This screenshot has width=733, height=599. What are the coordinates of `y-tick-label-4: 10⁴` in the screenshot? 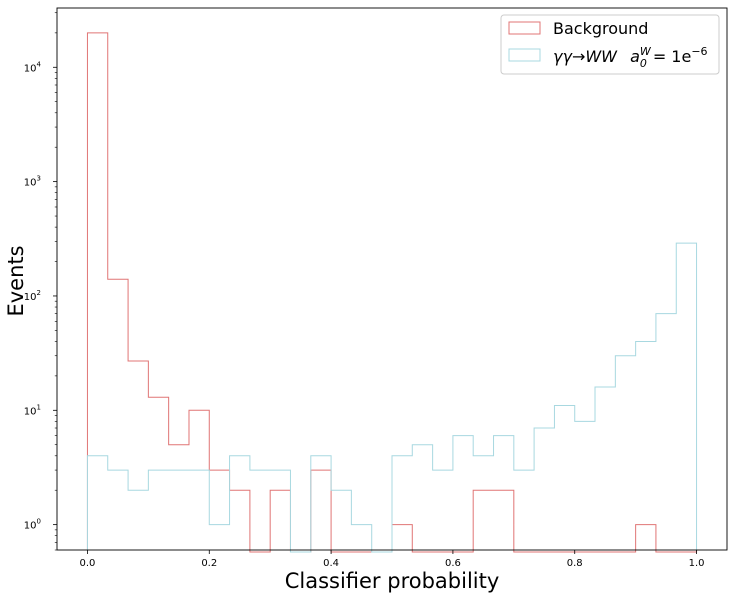 It's located at (33, 67).